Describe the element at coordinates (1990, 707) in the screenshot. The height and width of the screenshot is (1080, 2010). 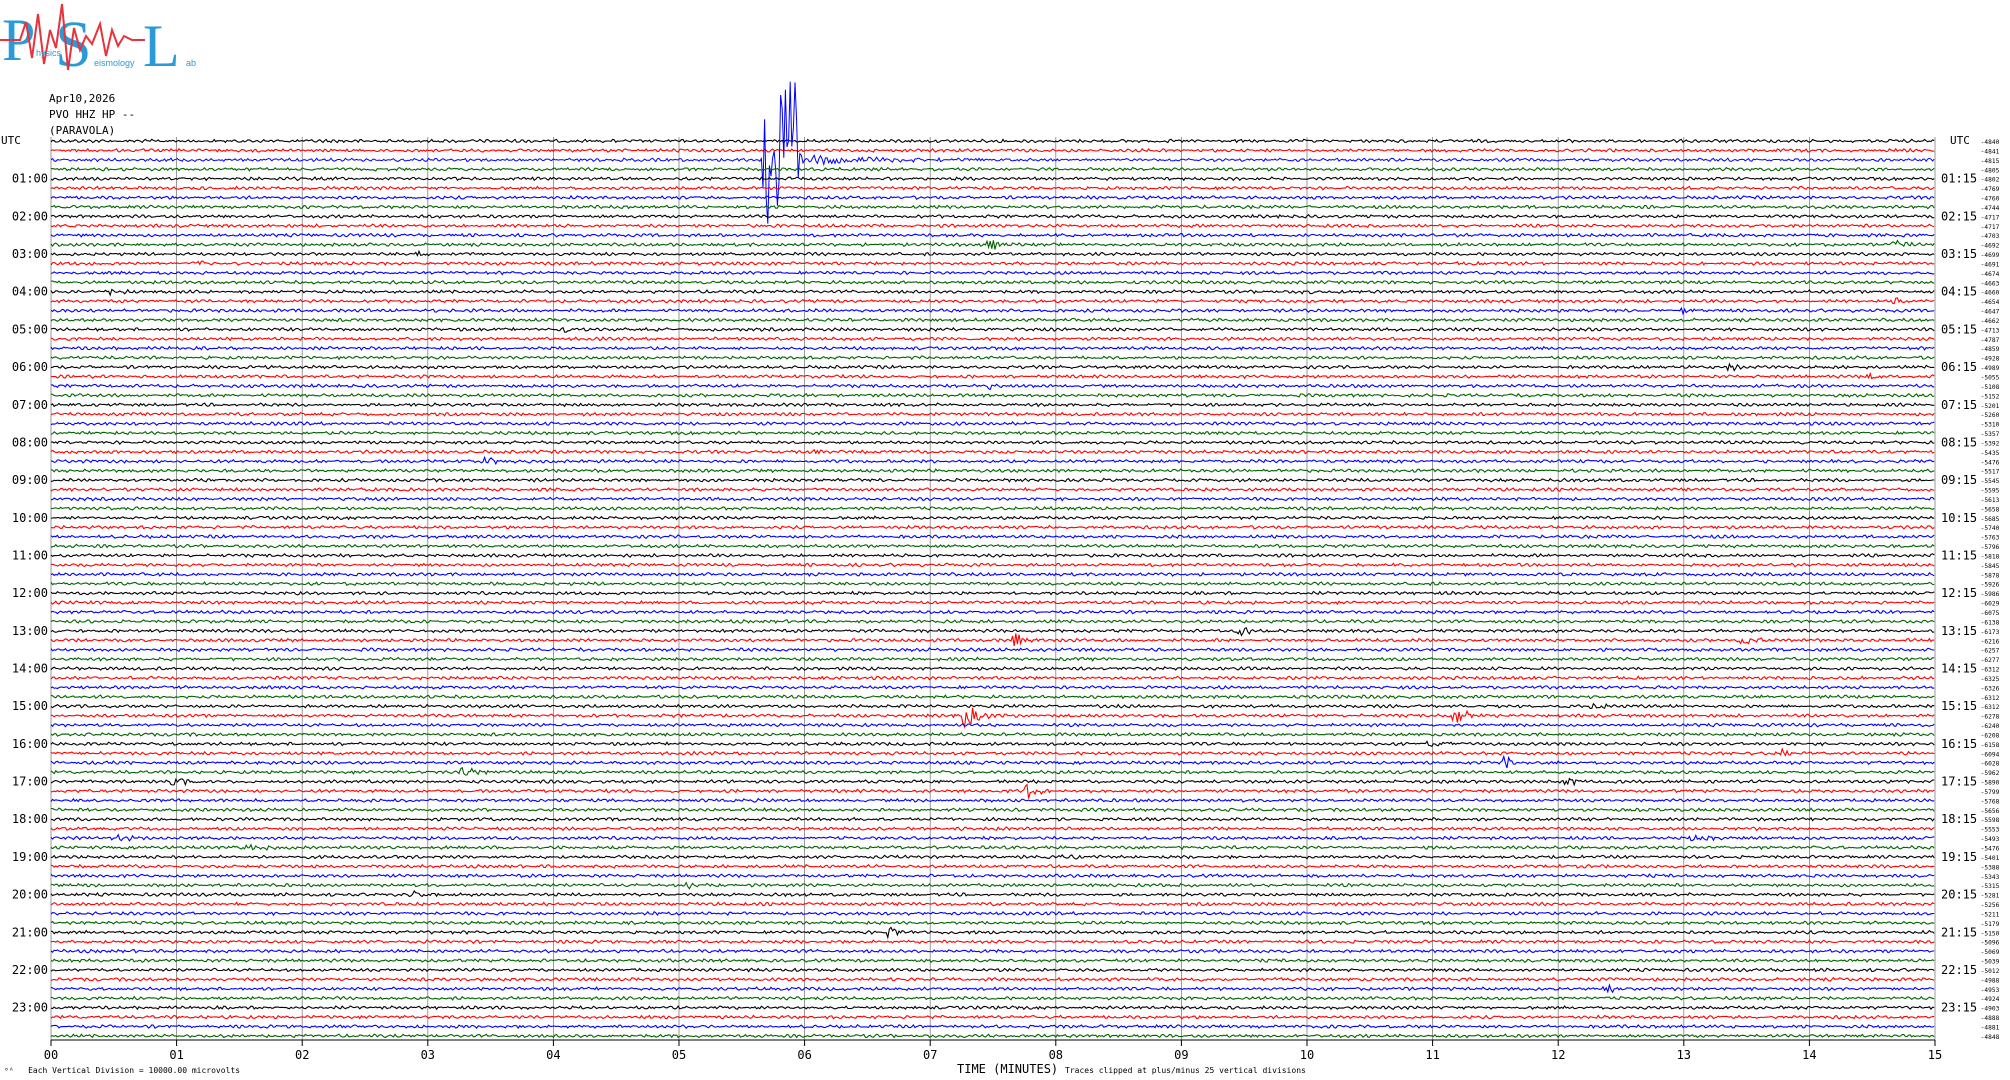
I see `trace-offset-label: -6312` at that location.